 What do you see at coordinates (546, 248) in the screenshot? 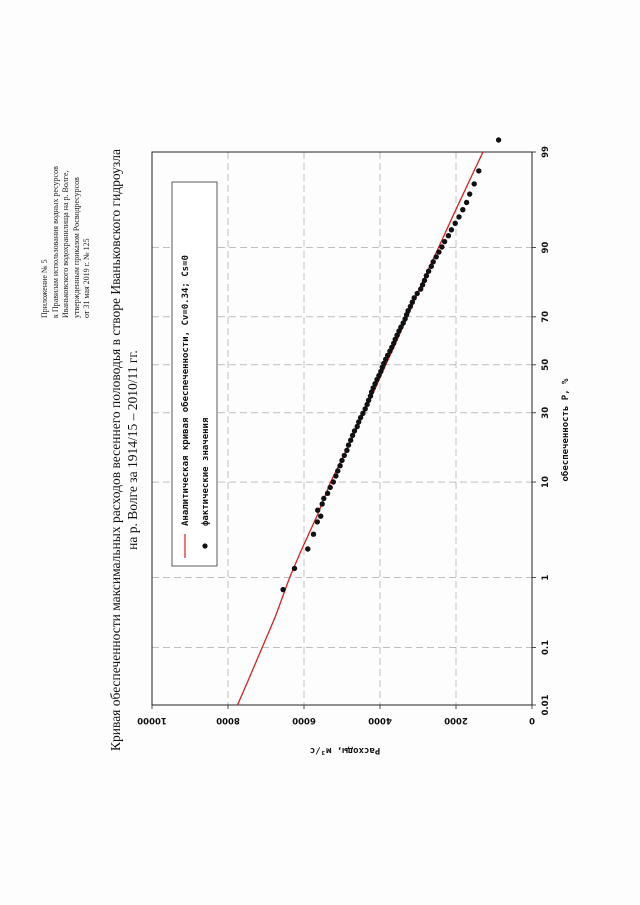
I see `x-tick-label: 90` at bounding box center [546, 248].